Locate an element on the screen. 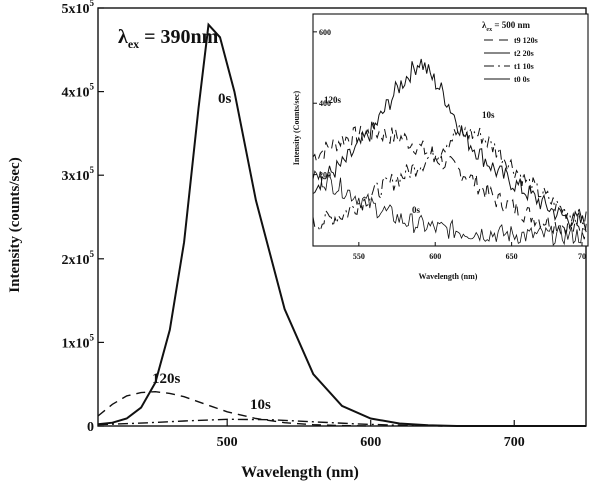  inset-x-tick-label: 650 is located at coordinates (512, 256).